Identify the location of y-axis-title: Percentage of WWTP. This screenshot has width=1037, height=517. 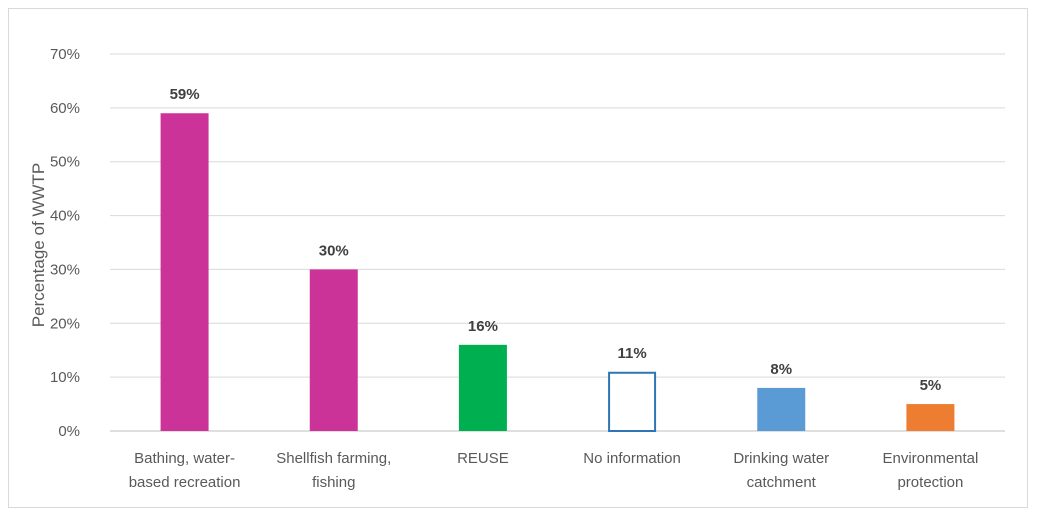
(38, 245).